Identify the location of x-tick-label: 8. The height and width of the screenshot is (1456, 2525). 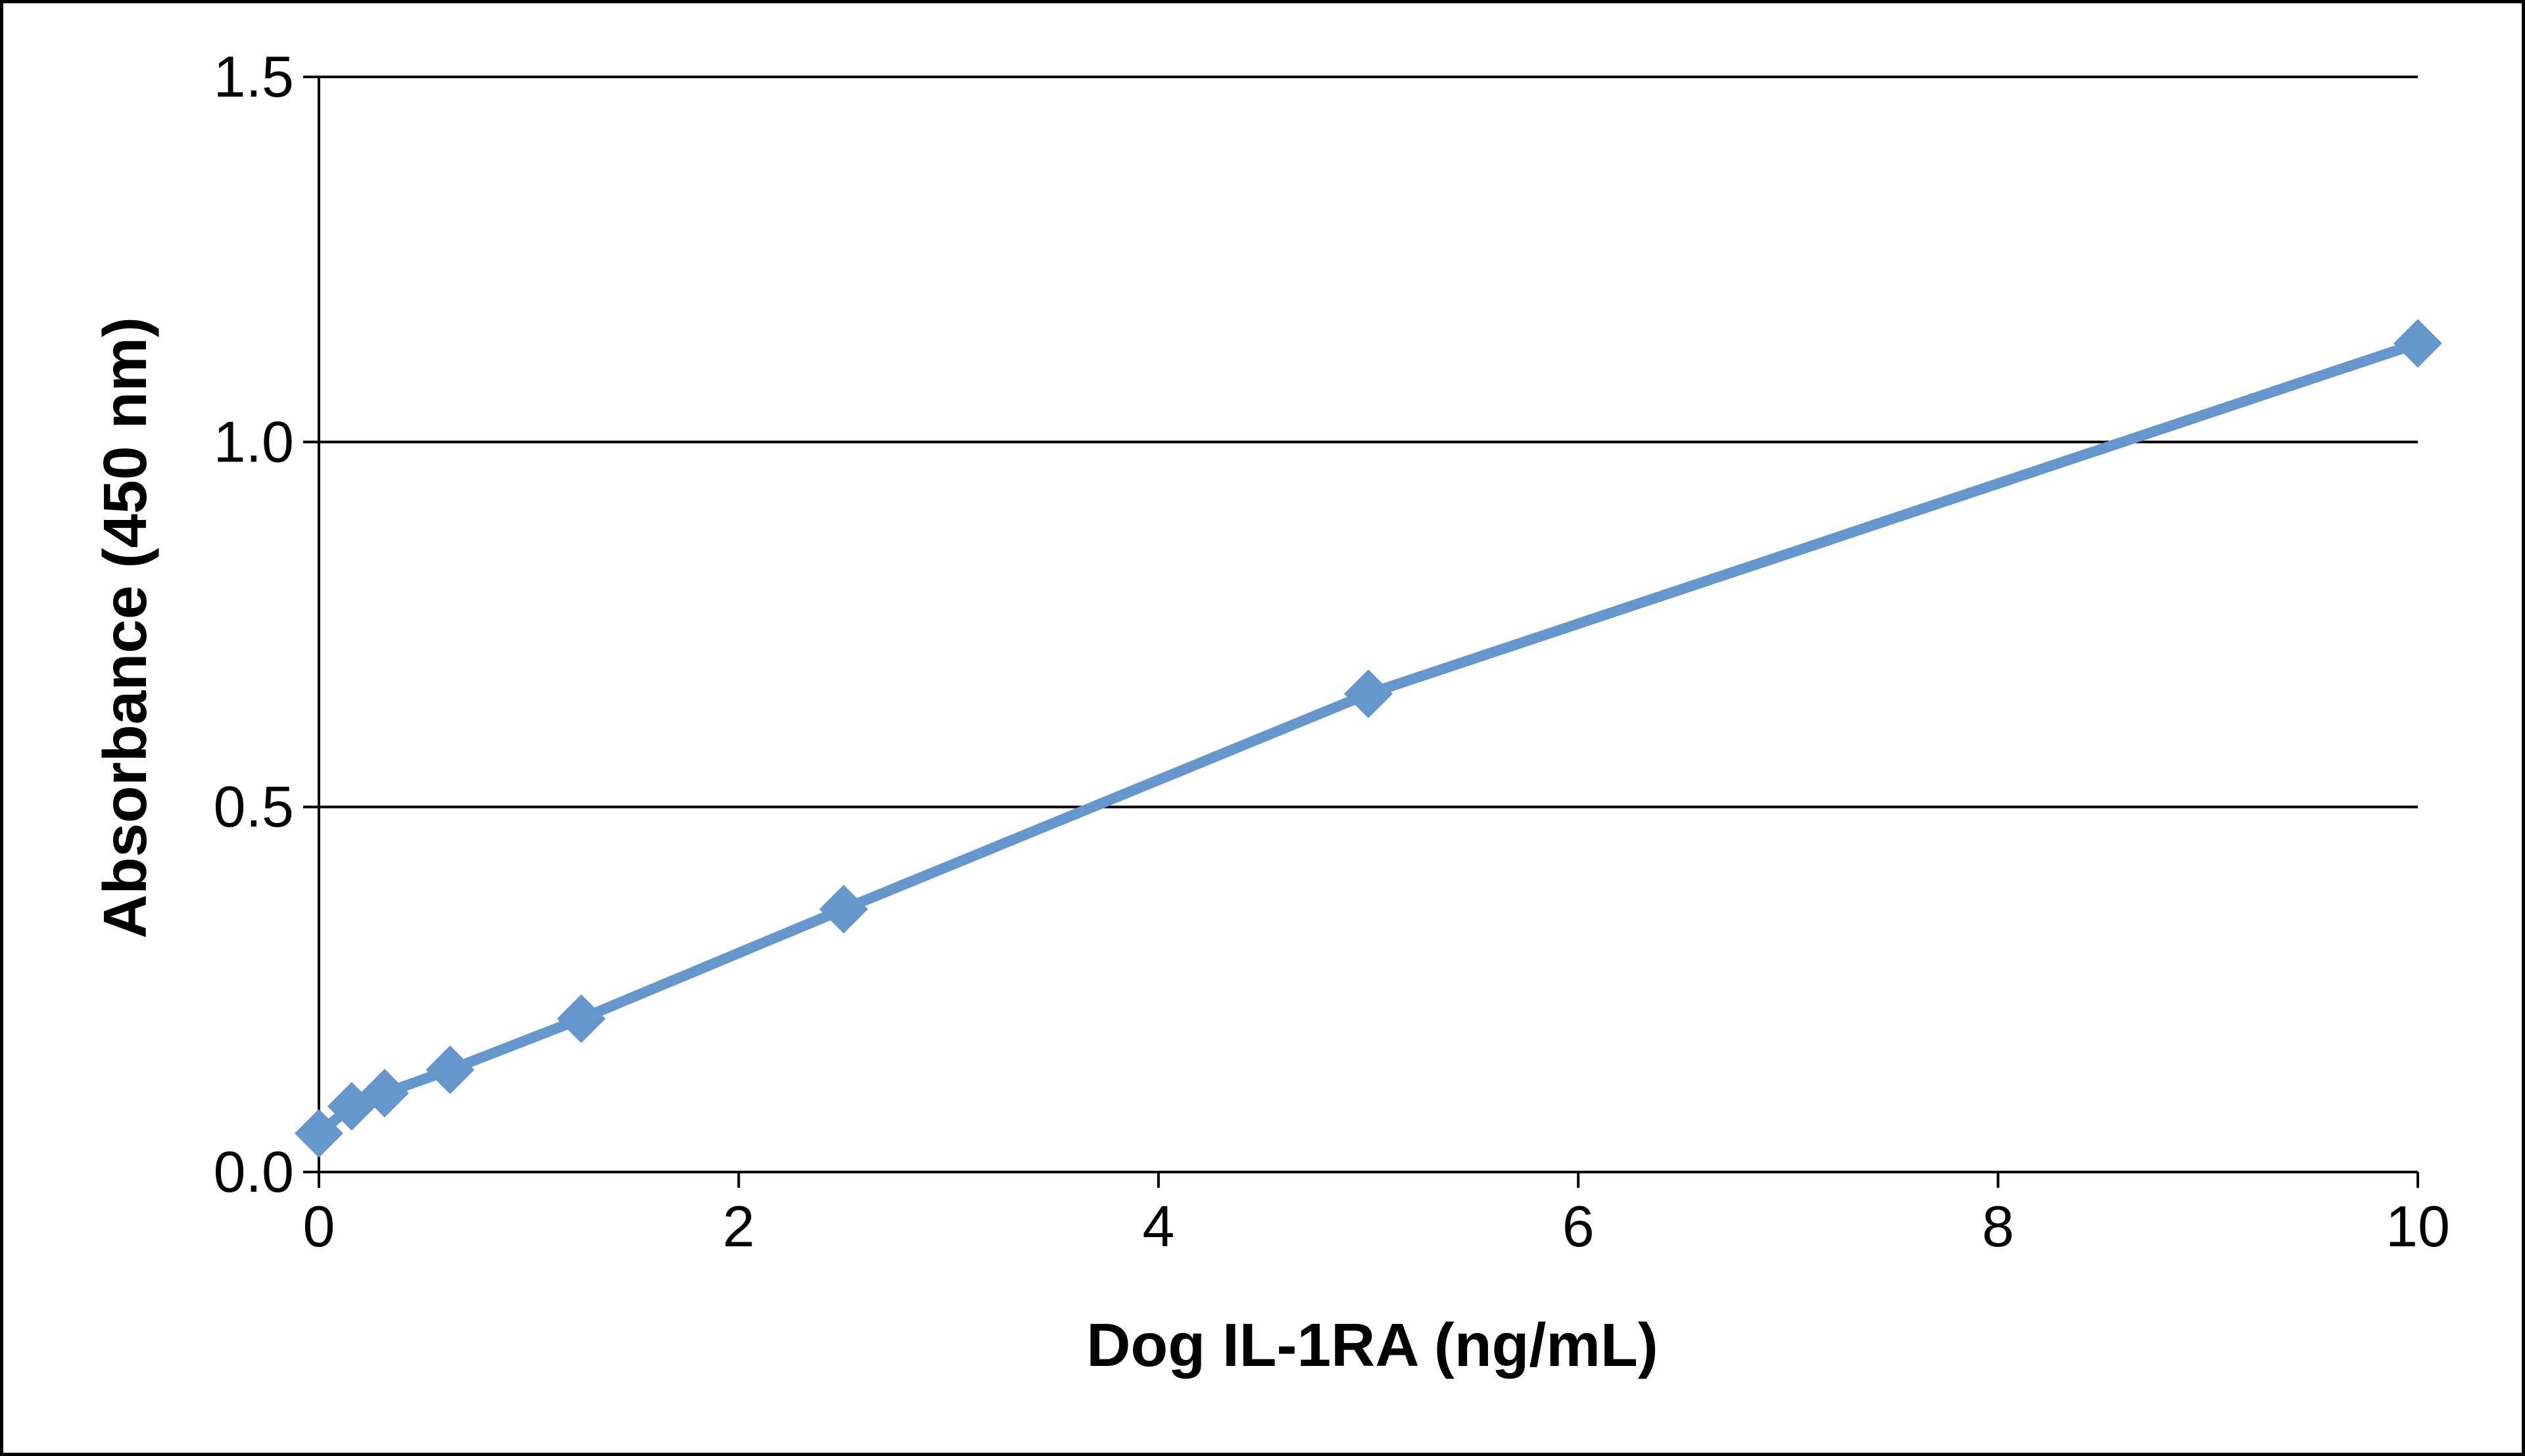
(1998, 1226).